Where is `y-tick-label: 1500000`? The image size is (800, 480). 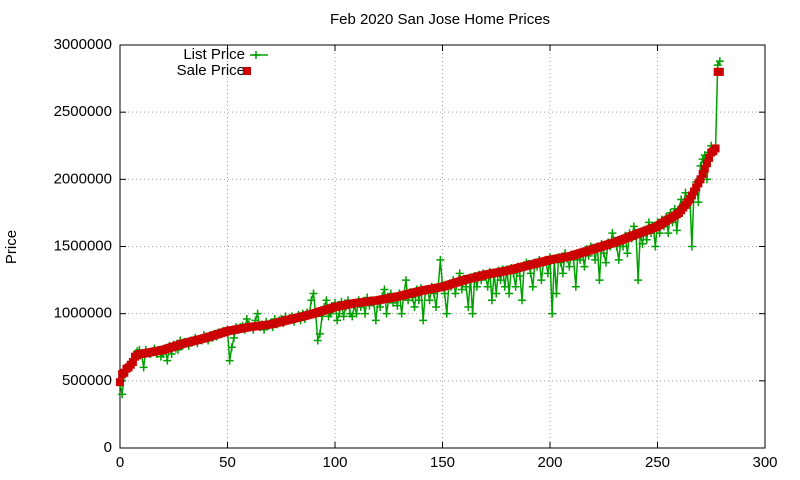
y-tick-label: 1500000 is located at coordinates (83, 245).